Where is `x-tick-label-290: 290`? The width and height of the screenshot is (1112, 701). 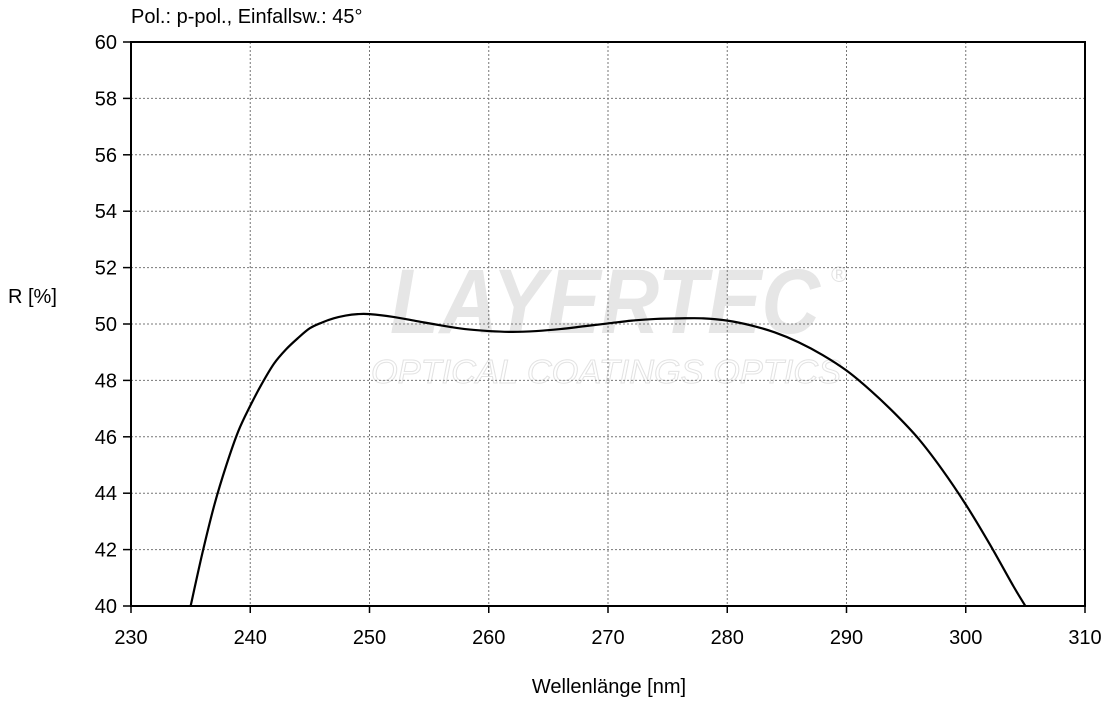 x-tick-label-290: 290 is located at coordinates (846, 638).